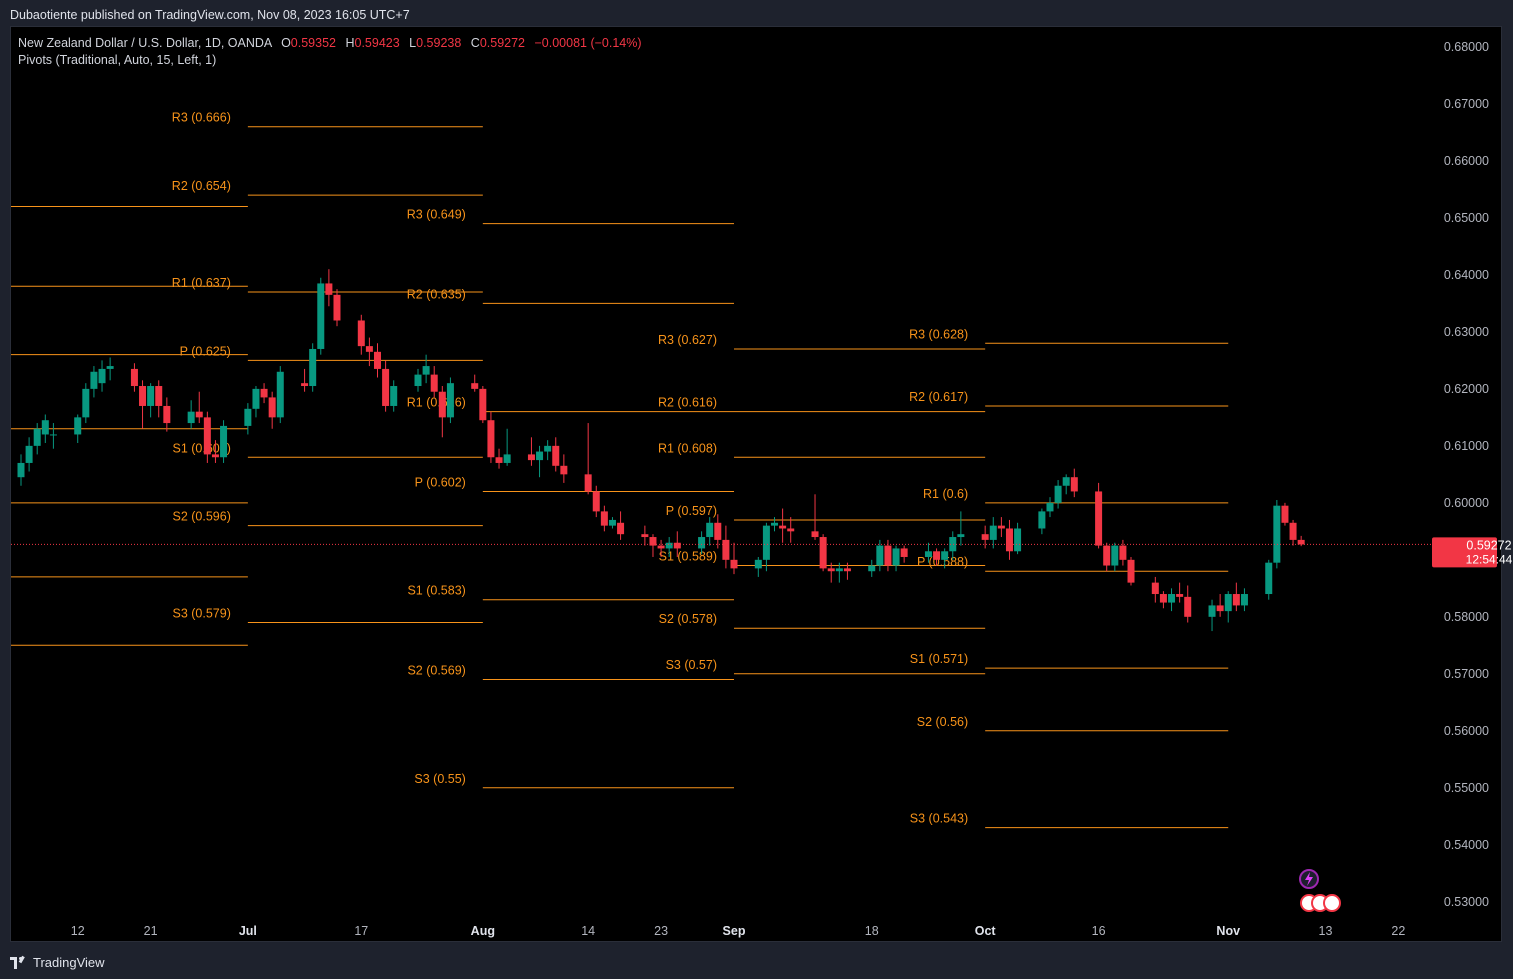 The image size is (1513, 979). What do you see at coordinates (436, 591) in the screenshot?
I see `pivot-label-s1: S1 (0.583)` at bounding box center [436, 591].